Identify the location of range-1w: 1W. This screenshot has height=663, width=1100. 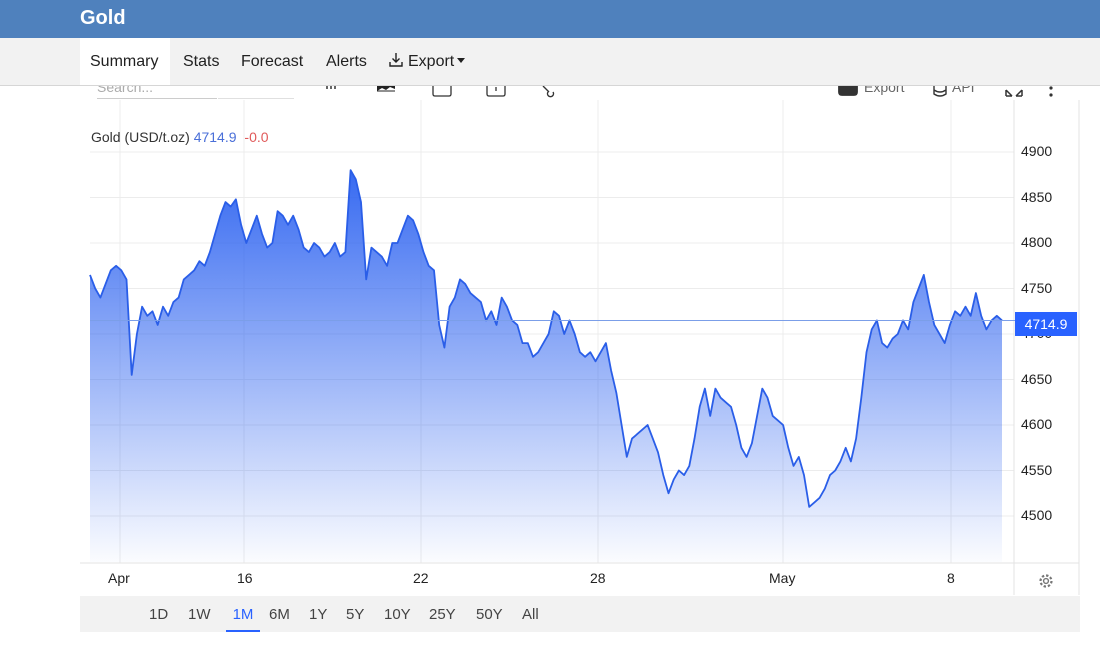
(199, 614).